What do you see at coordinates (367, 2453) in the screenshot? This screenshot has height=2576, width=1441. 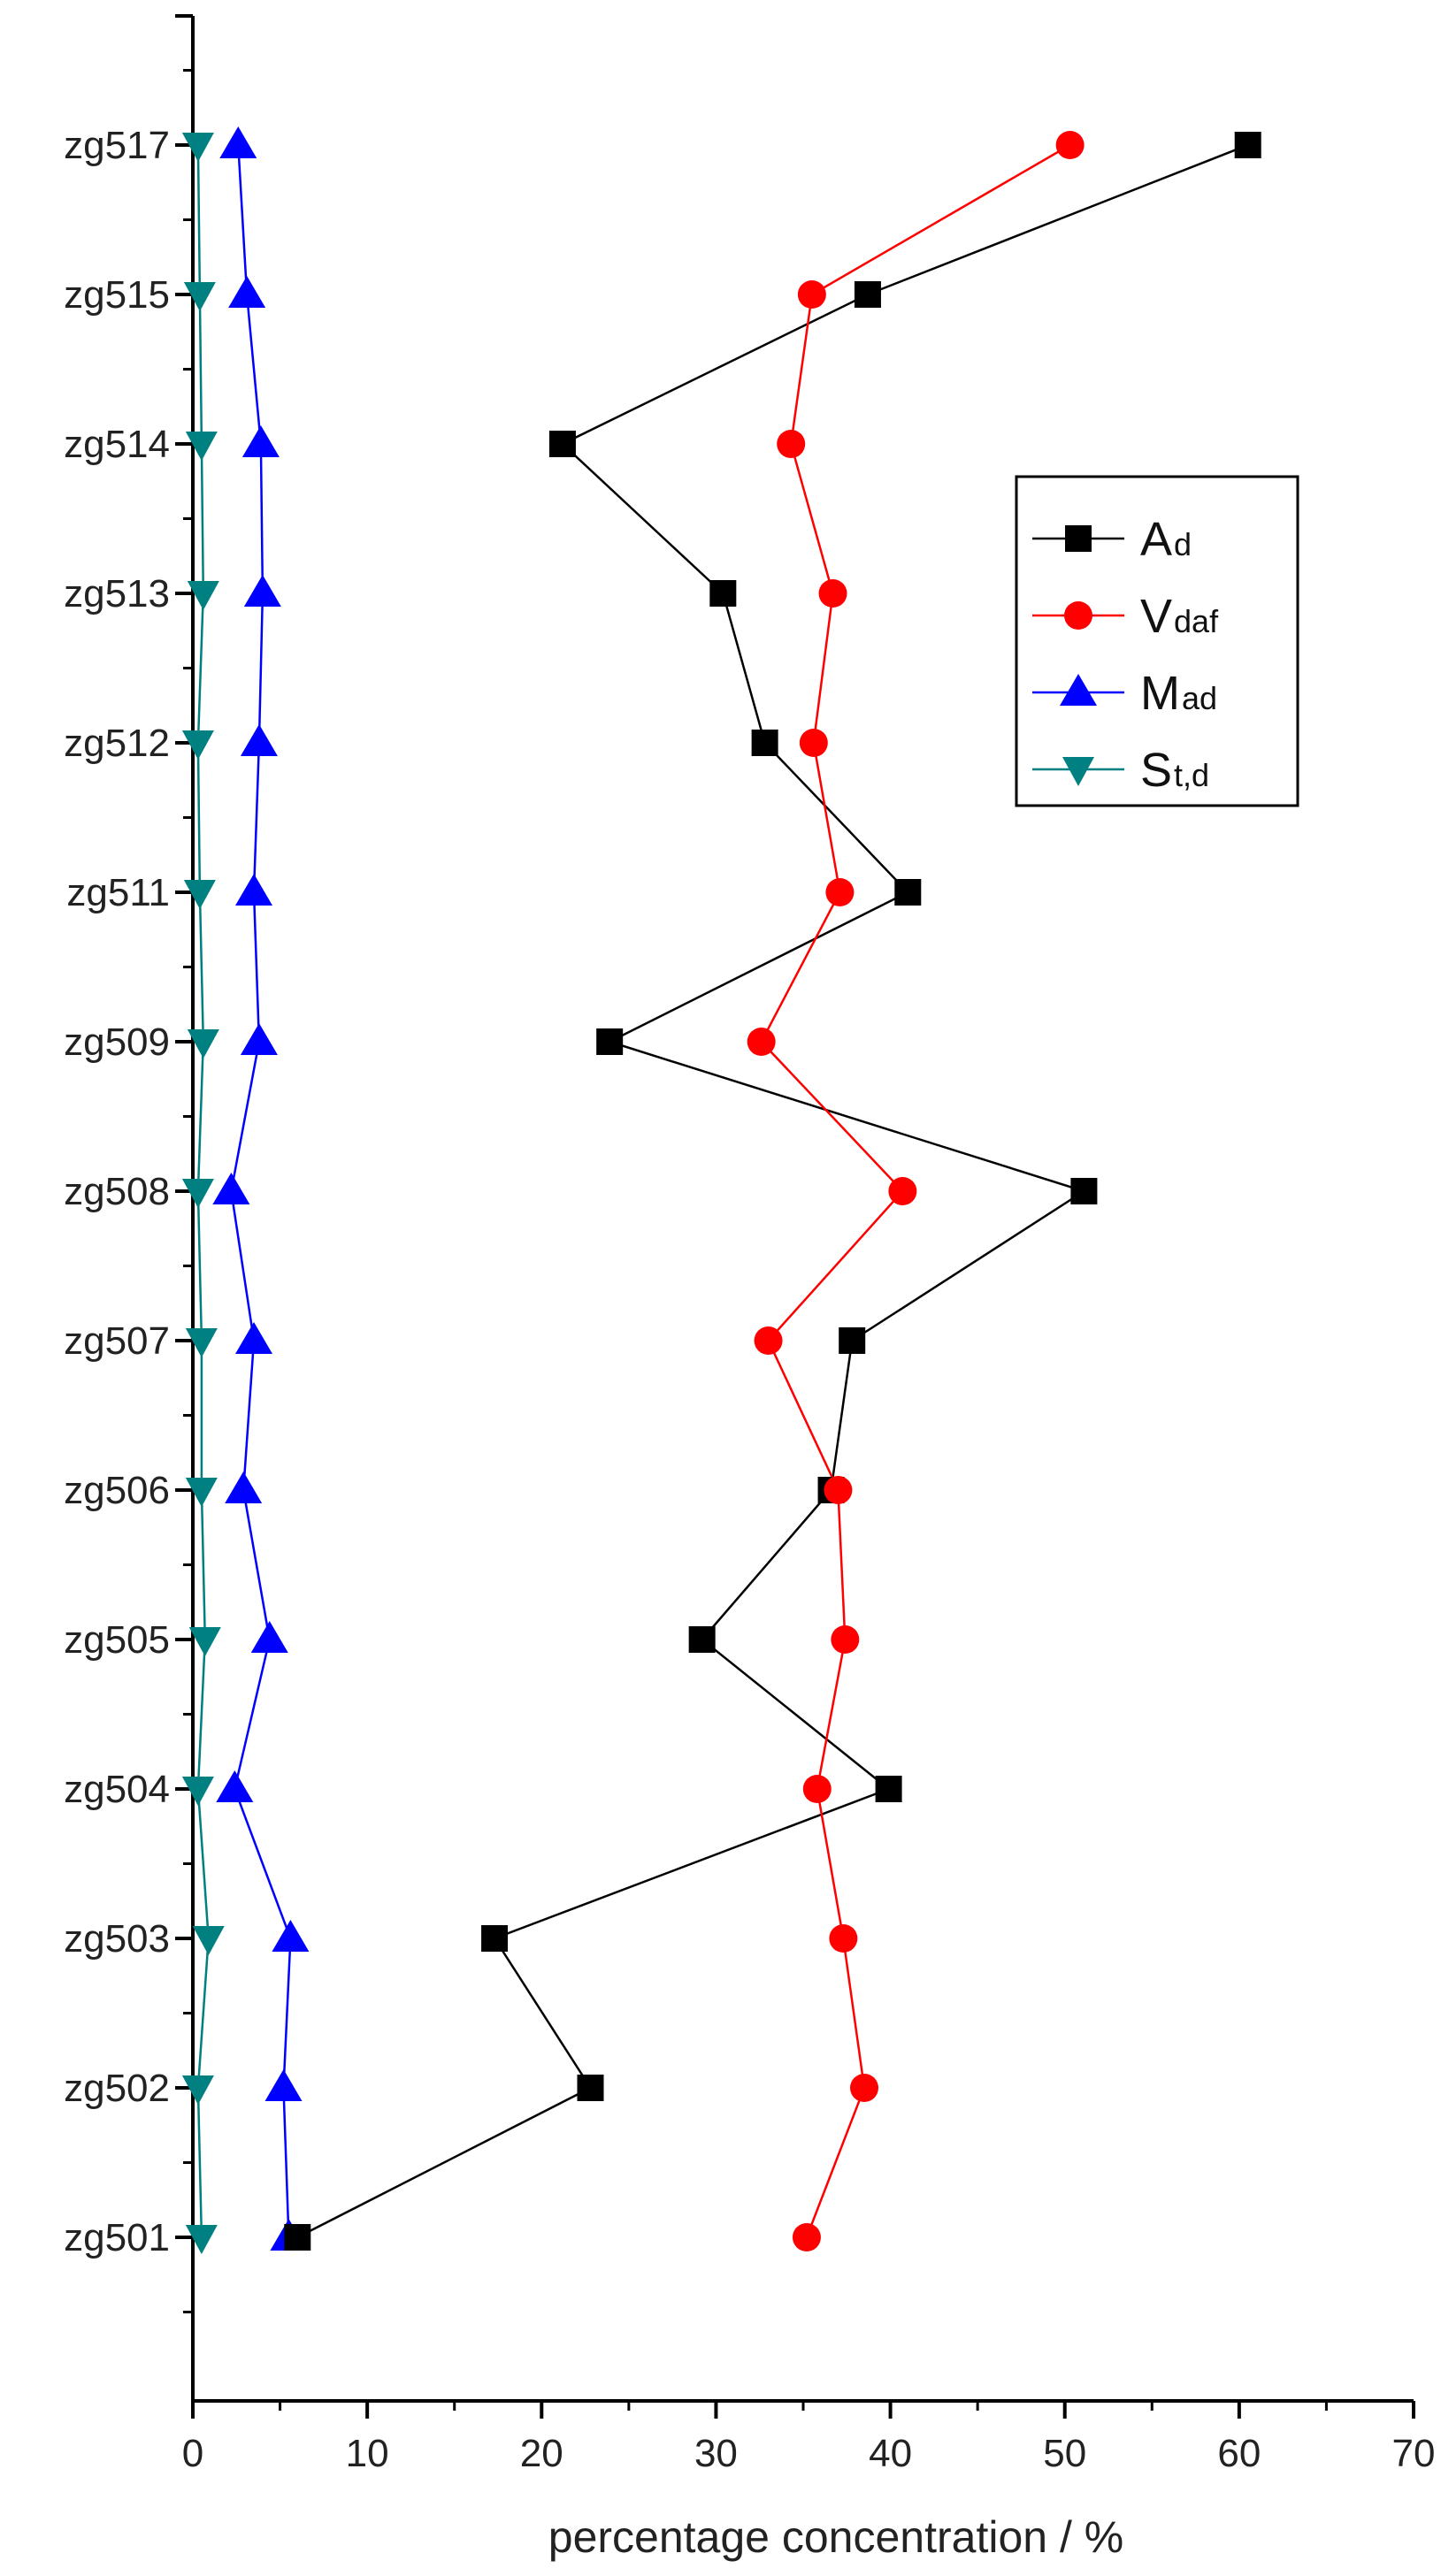 I see `x-tick-label: 10` at bounding box center [367, 2453].